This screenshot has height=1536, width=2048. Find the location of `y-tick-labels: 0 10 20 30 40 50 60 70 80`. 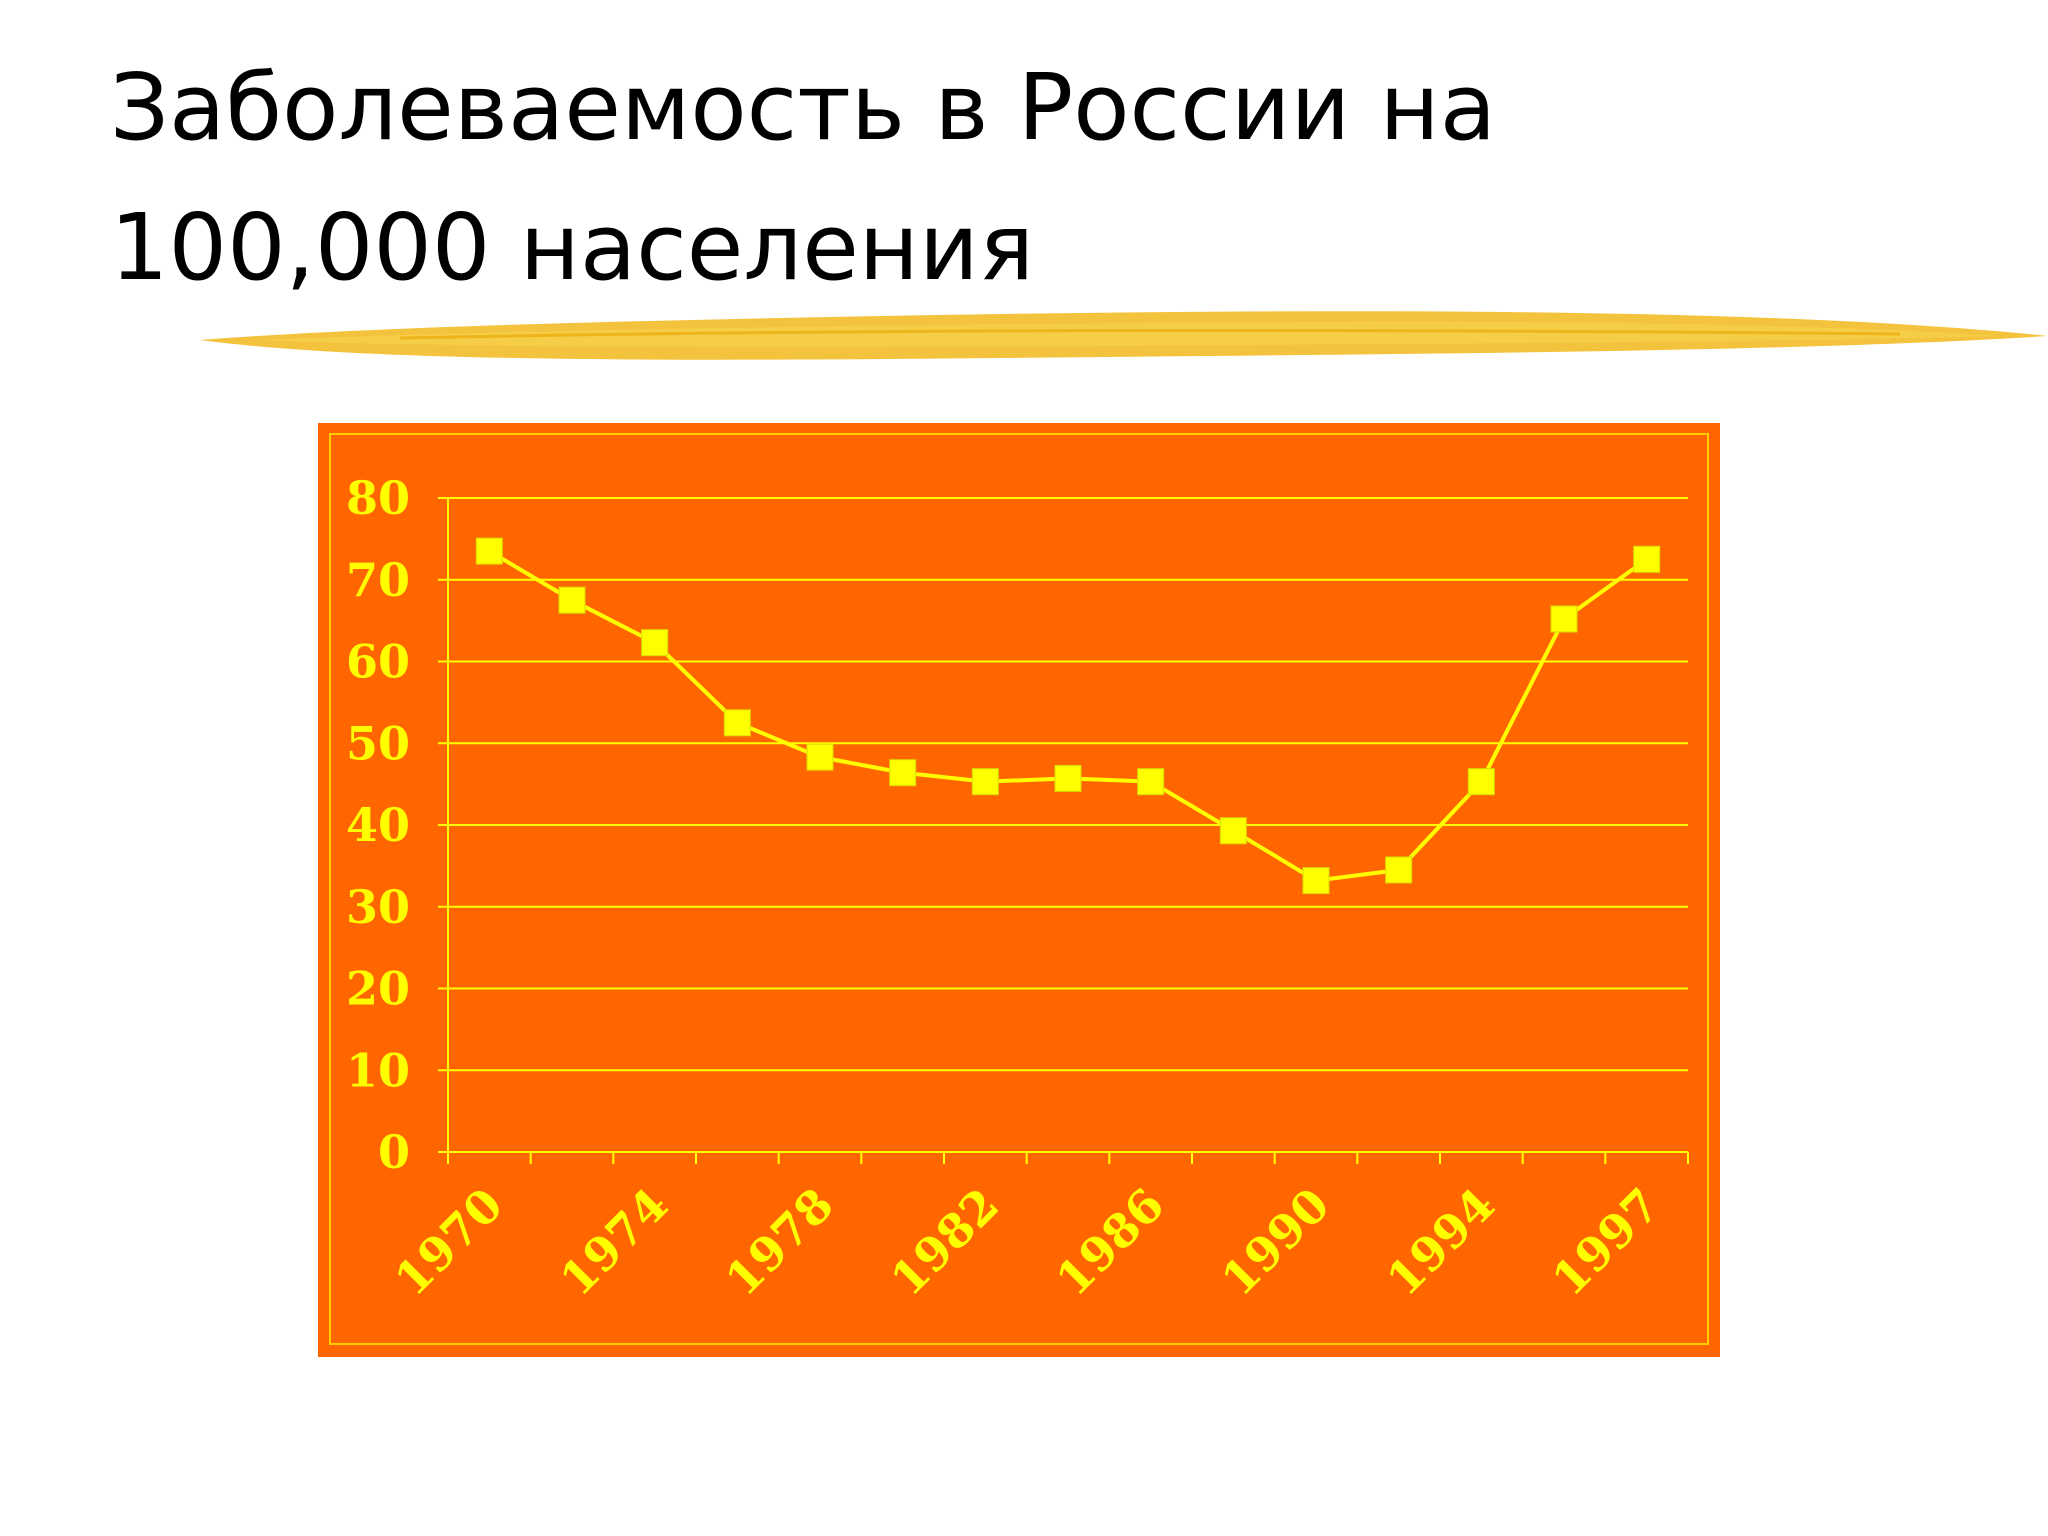

y-tick-labels: 0 10 20 30 40 50 60 70 80 is located at coordinates (378, 825).